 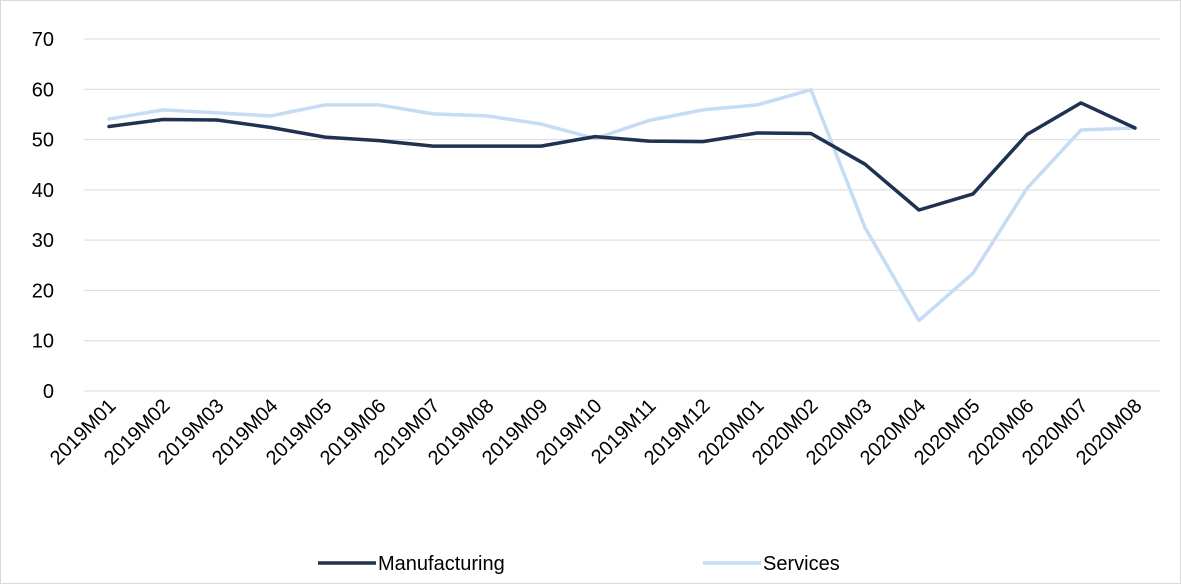 What do you see at coordinates (441, 564) in the screenshot?
I see `legend-label-manufacturing: Manufacturing` at bounding box center [441, 564].